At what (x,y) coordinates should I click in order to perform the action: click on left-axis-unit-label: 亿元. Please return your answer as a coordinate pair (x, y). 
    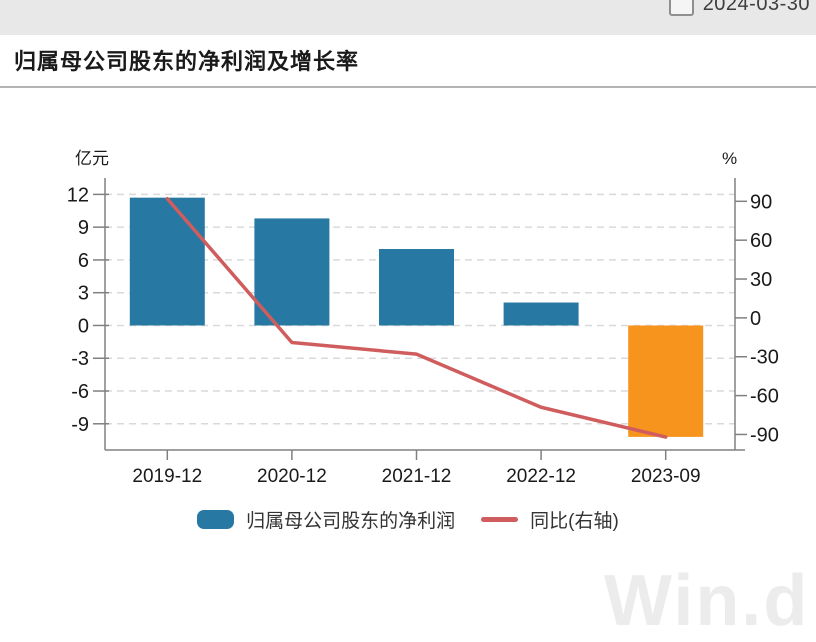
    Looking at the image, I should click on (92, 158).